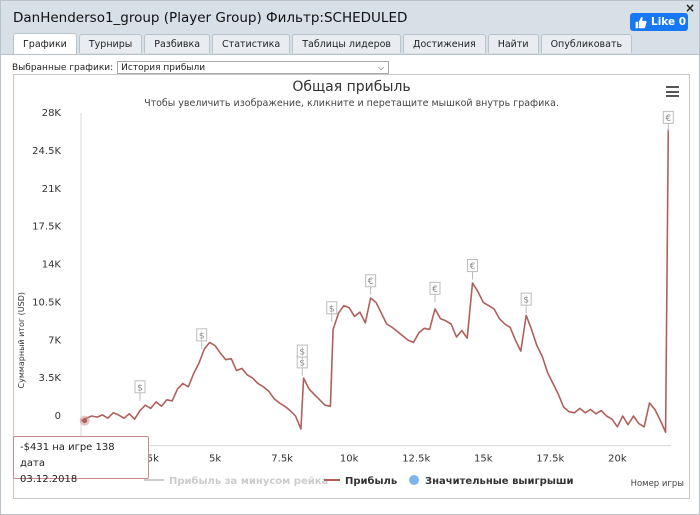 The image size is (700, 515). I want to click on y-tick-label: 24.5K, so click(46, 151).